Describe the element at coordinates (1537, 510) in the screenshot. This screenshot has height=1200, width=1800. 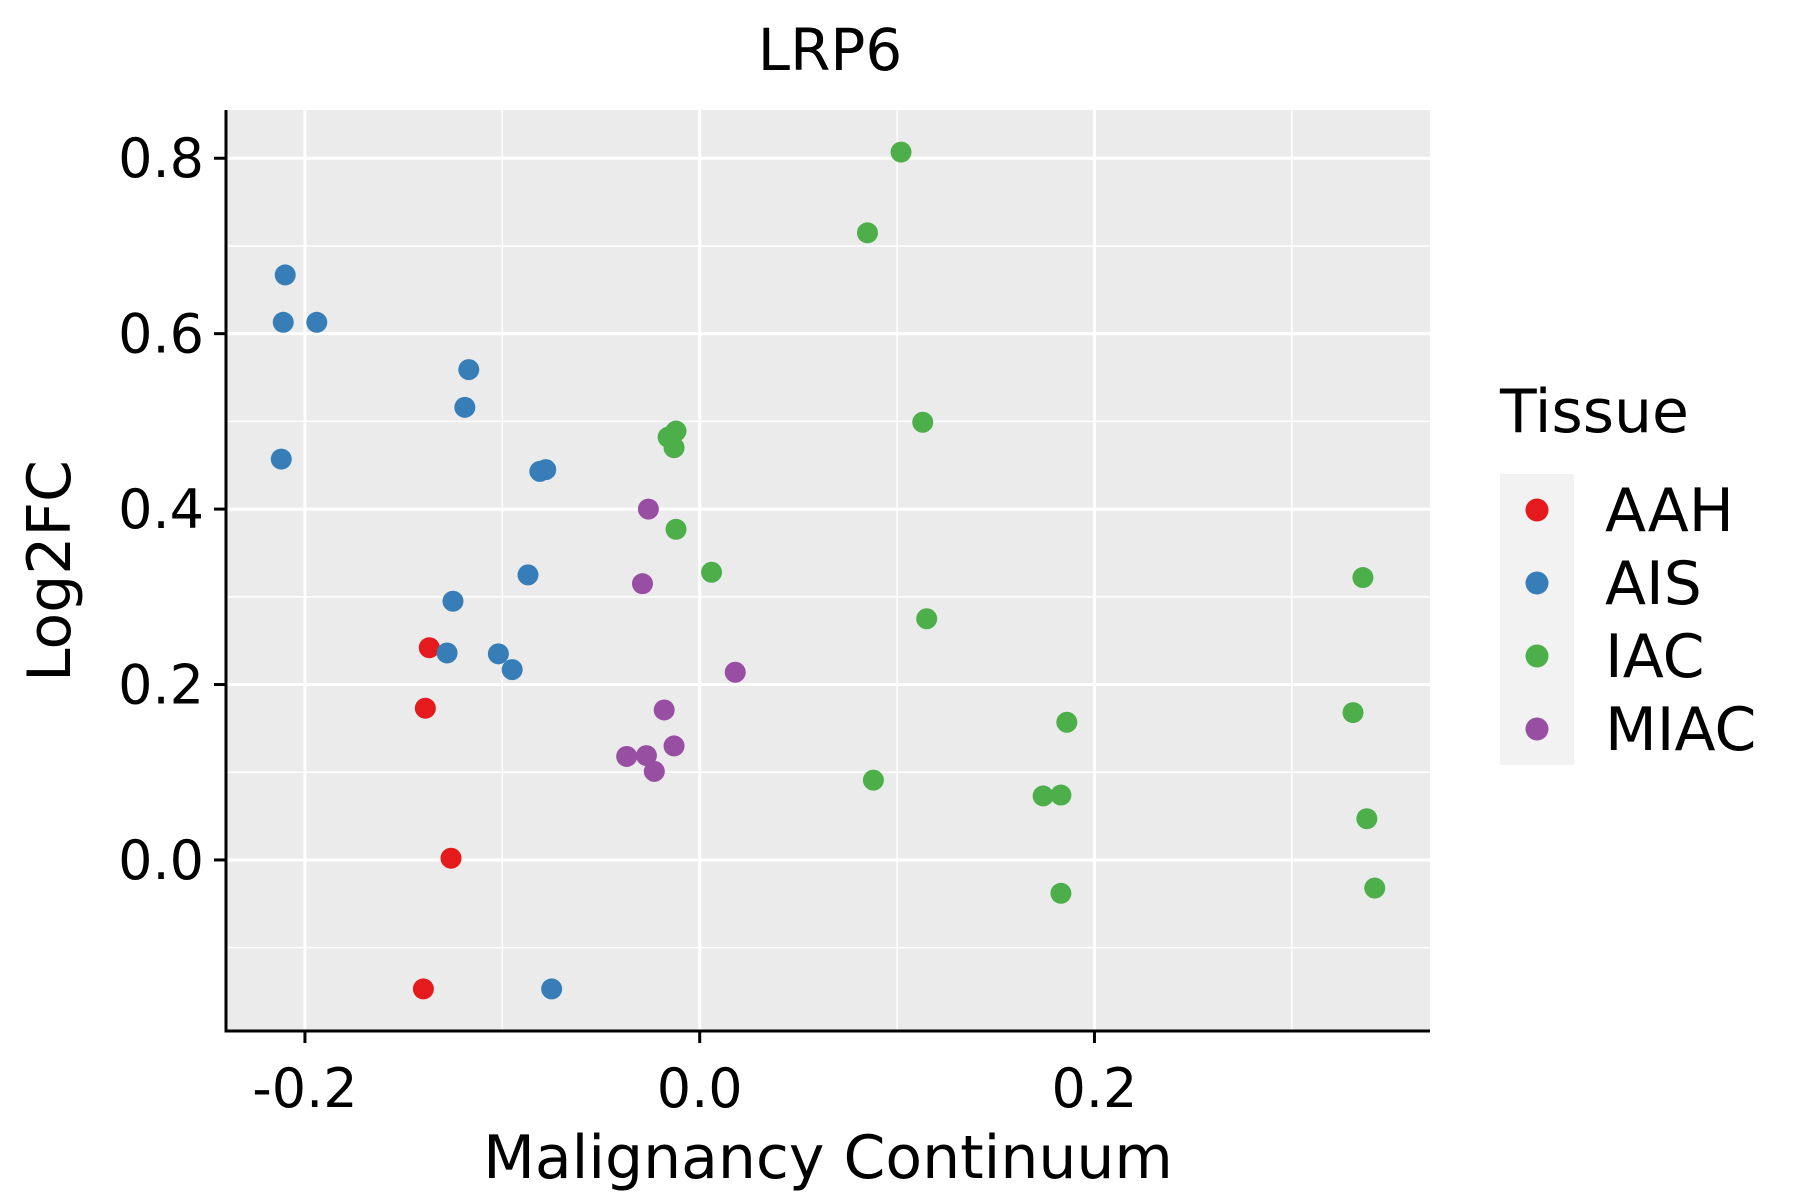
I see `legend-key-aah` at that location.